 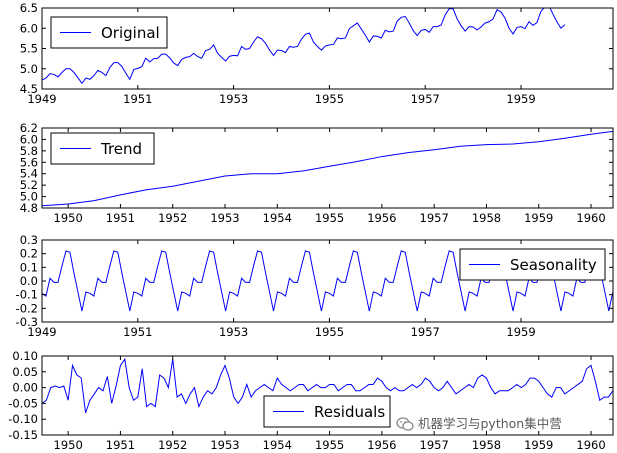 What do you see at coordinates (434, 218) in the screenshot?
I see `trend-xtick-label-1957: 1957` at bounding box center [434, 218].